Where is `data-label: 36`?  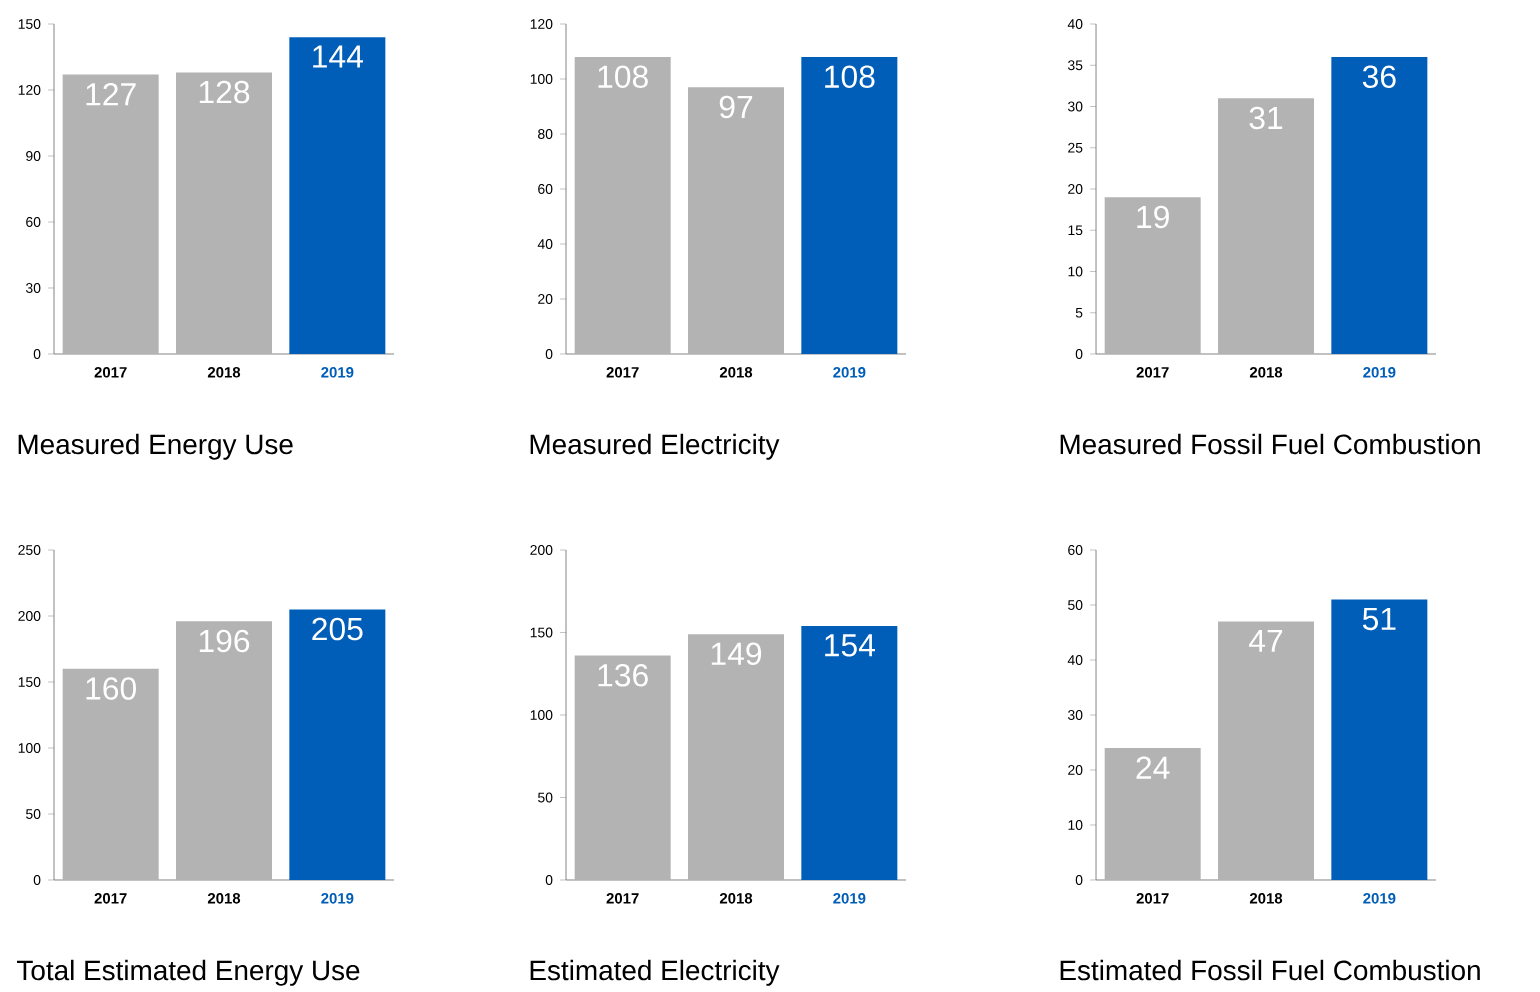 data-label: 36 is located at coordinates (1379, 76).